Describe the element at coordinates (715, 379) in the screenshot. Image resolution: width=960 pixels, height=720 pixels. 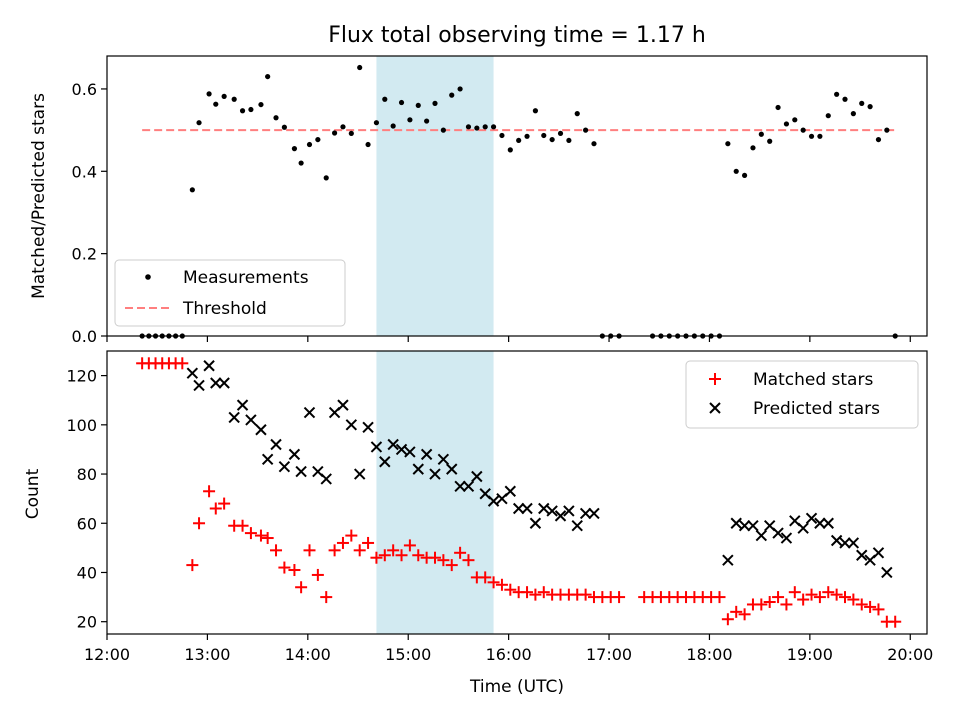
I see `legend-matched-marker` at that location.